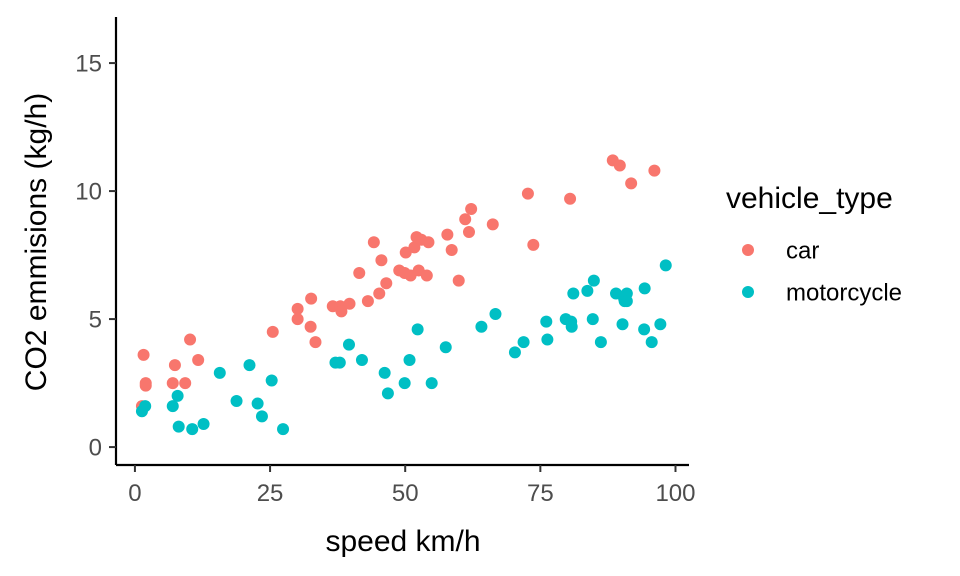  What do you see at coordinates (134, 493) in the screenshot?
I see `x-tick-label: 0` at bounding box center [134, 493].